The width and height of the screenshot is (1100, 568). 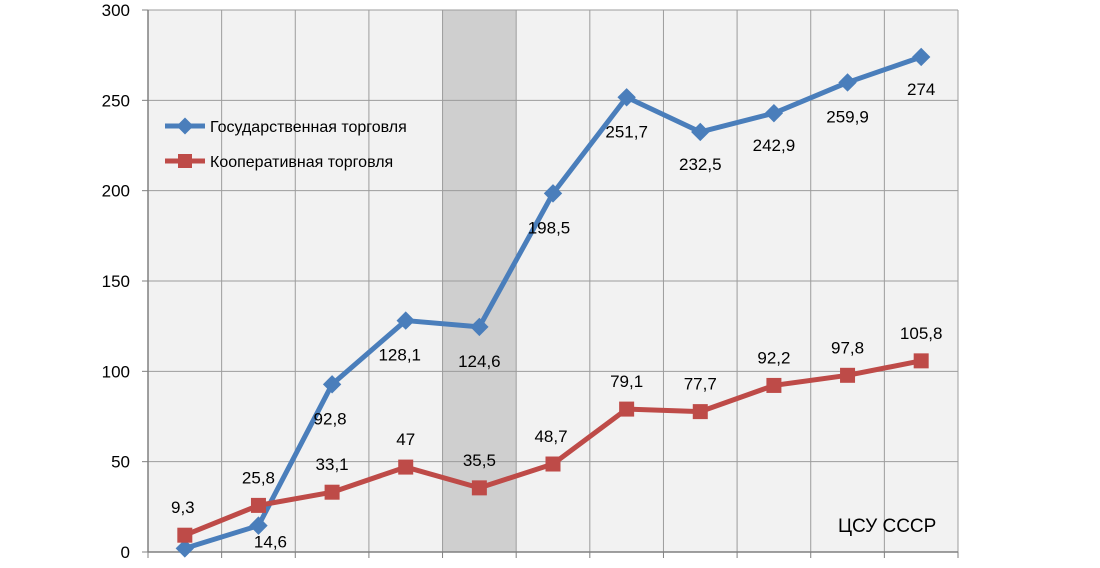 I want to click on y-tick-label: 150, so click(x=116, y=281).